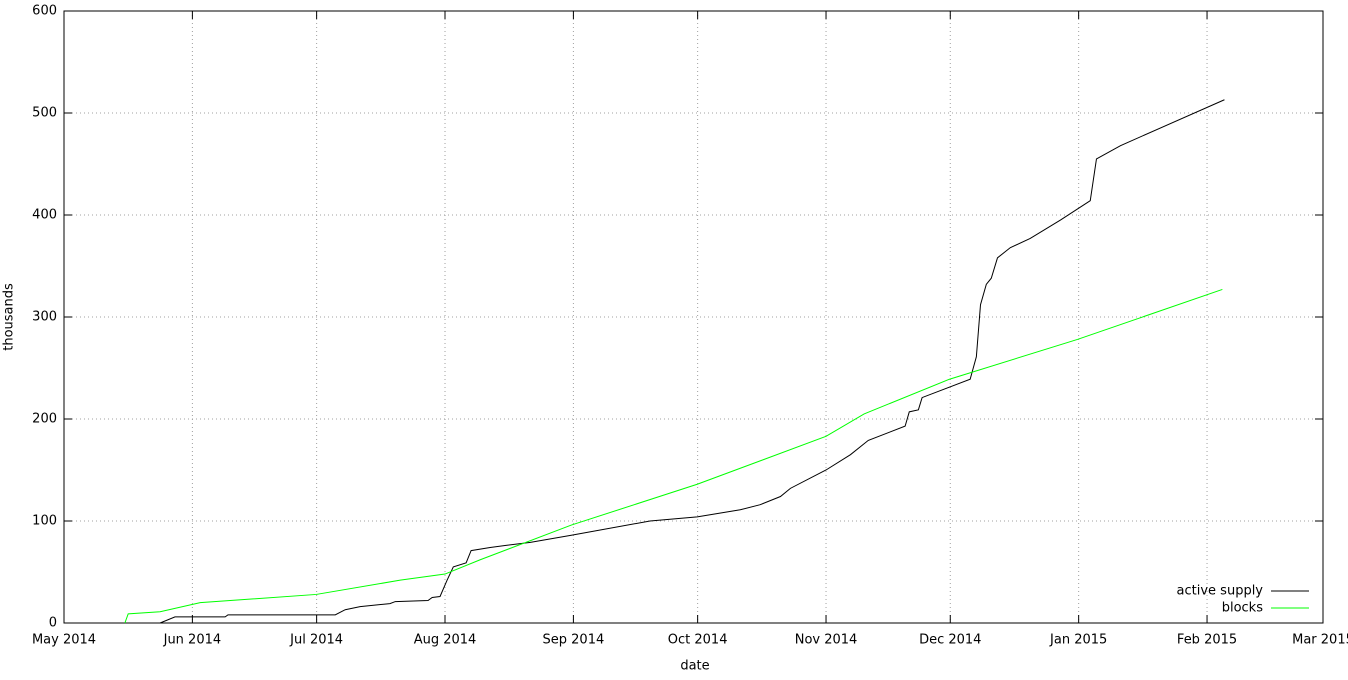 The height and width of the screenshot is (680, 1348). I want to click on x-tick-label: May 2014, so click(64, 640).